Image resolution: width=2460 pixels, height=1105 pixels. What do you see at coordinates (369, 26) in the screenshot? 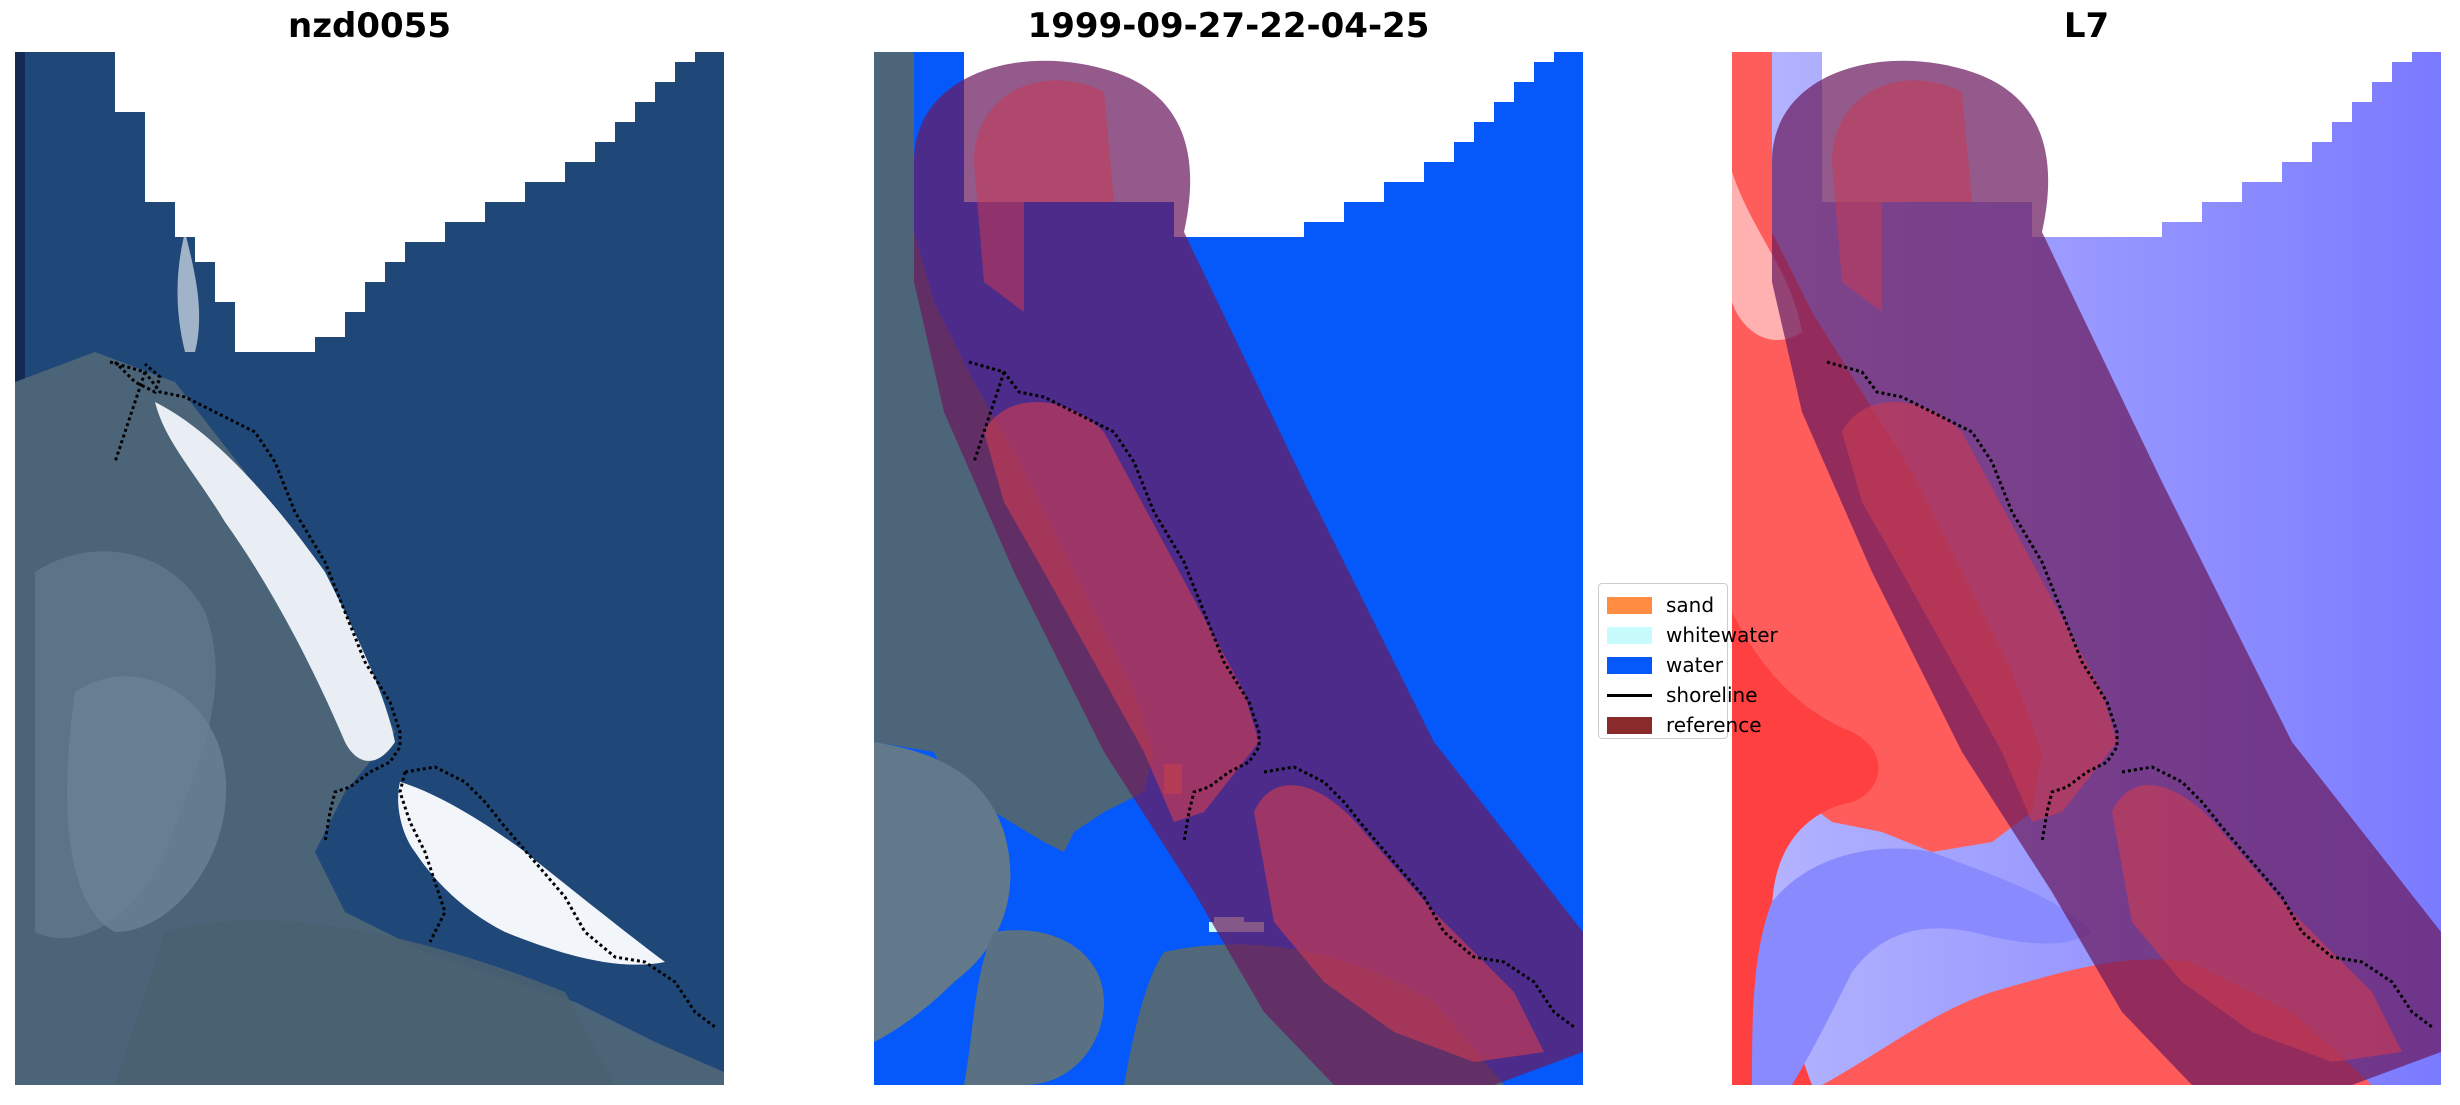
I see `panel-title-rgb: nzd0055` at bounding box center [369, 26].